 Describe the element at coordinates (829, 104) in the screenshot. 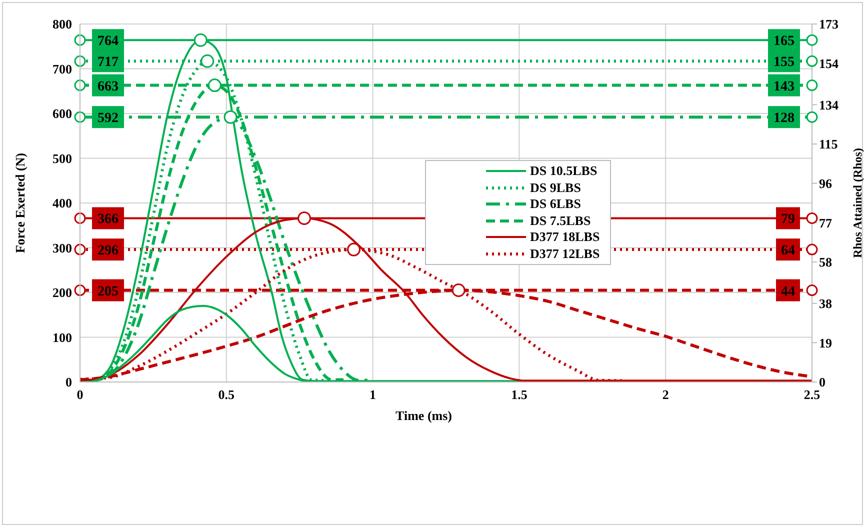

I see `y2-tick-label: 134` at that location.